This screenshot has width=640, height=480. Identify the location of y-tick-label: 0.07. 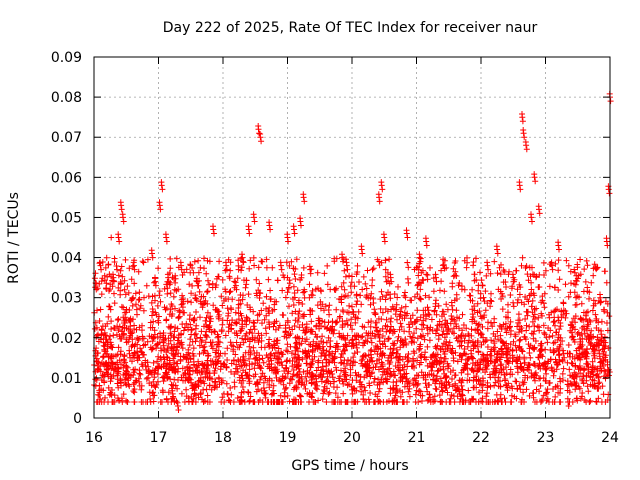
(66, 138).